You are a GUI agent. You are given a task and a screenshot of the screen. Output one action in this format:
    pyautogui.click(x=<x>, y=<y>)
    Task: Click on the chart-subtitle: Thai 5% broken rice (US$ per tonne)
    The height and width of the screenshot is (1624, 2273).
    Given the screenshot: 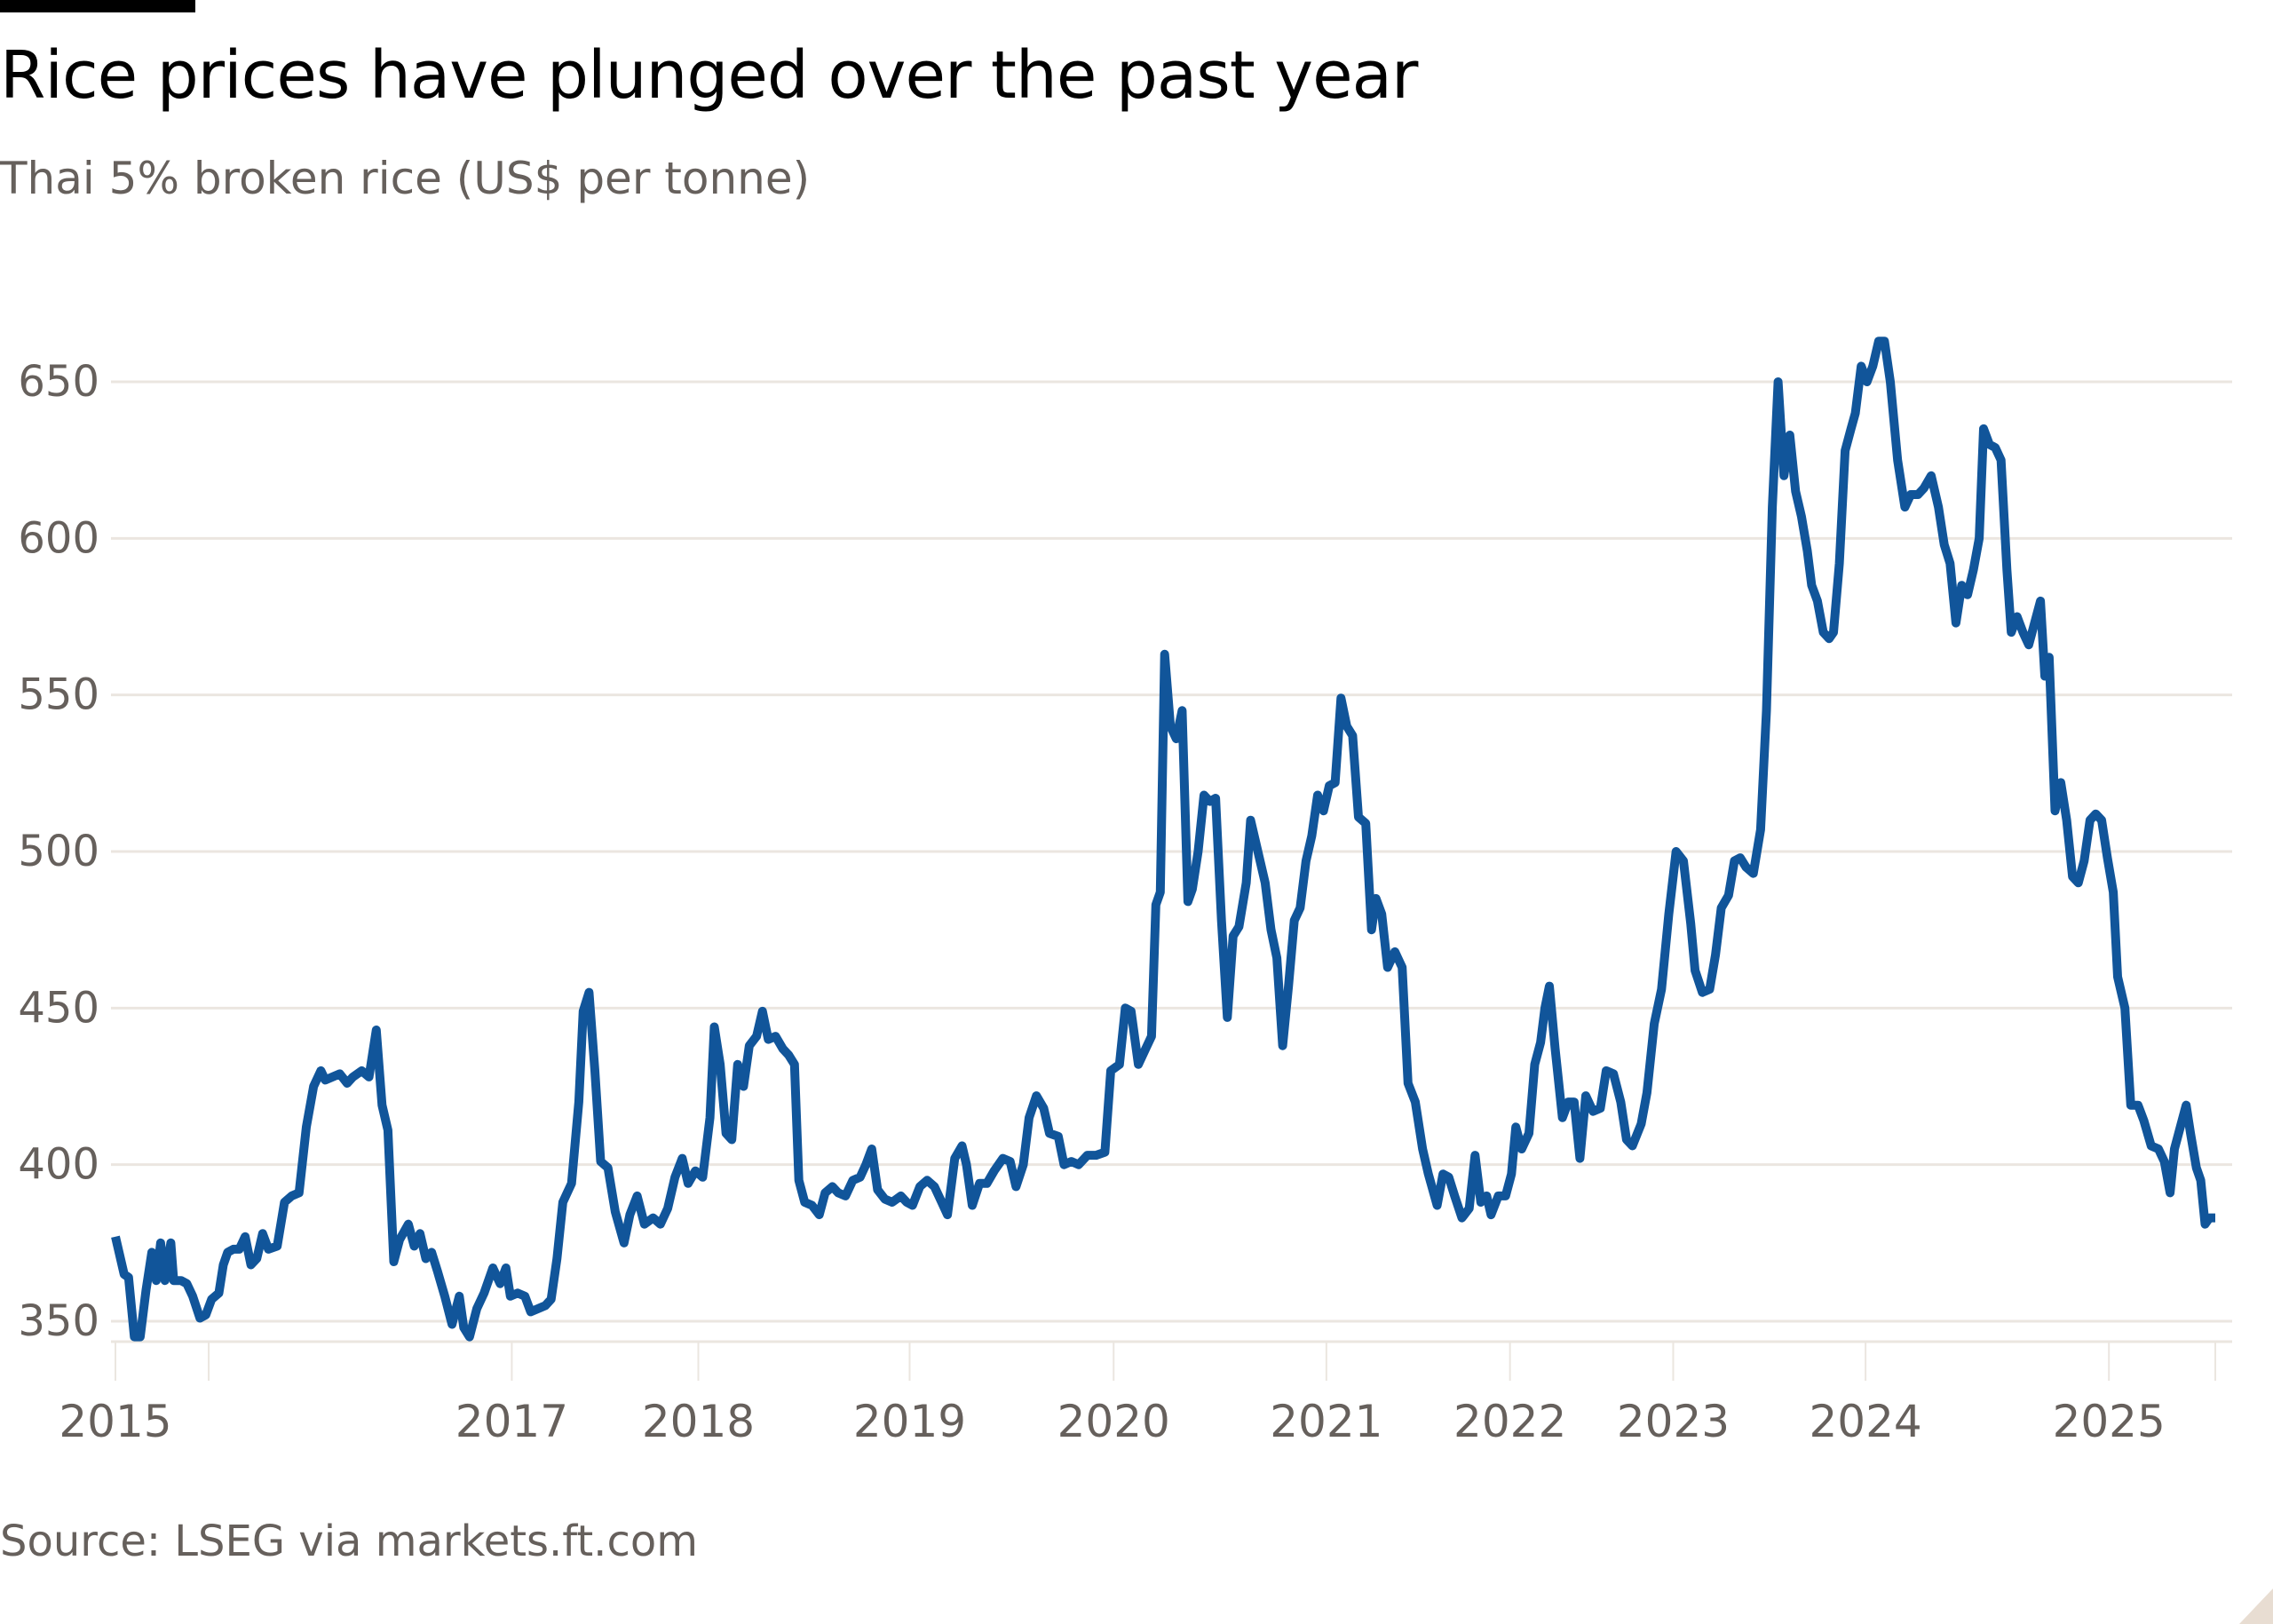 What is the action you would take?
    pyautogui.click(x=405, y=178)
    